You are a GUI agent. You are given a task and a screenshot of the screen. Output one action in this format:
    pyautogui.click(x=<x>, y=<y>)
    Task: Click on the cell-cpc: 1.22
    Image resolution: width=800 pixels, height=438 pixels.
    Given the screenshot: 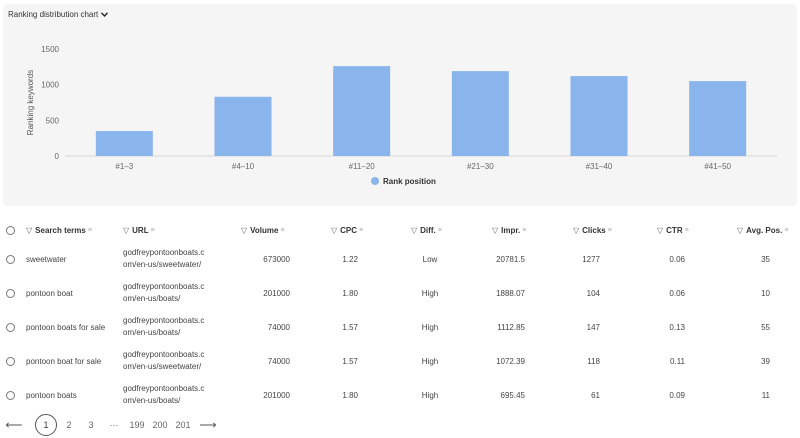 What is the action you would take?
    pyautogui.click(x=350, y=259)
    